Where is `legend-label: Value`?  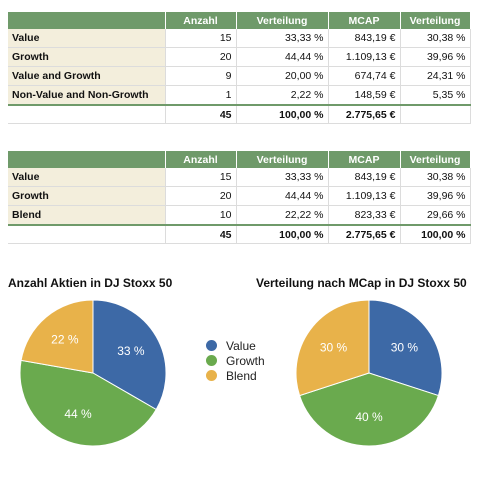
legend-label: Value is located at coordinates (241, 345).